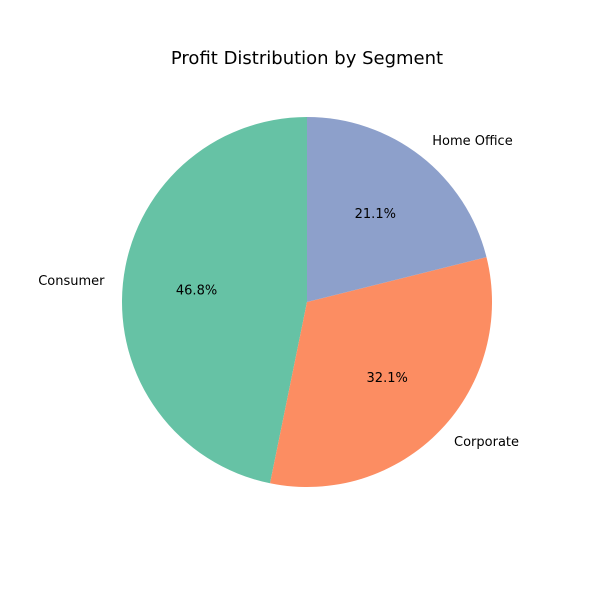 This screenshot has height=600, width=600. What do you see at coordinates (397, 209) in the screenshot?
I see `pie-slice-home-office` at bounding box center [397, 209].